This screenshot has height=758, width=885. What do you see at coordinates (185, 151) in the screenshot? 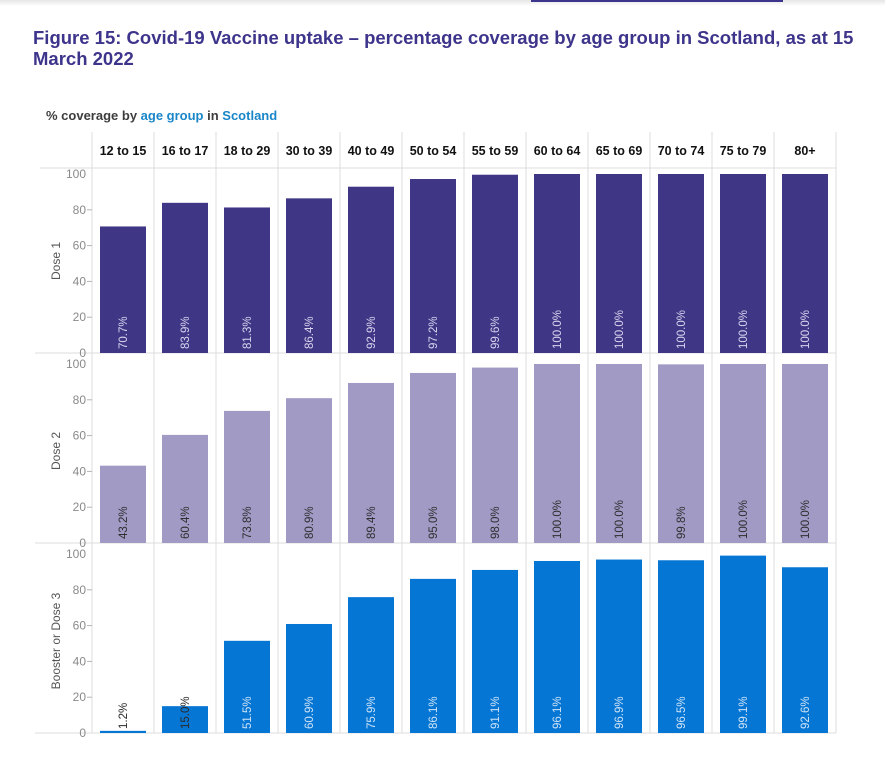
I see `age-group-header: 16 to 17` at bounding box center [185, 151].